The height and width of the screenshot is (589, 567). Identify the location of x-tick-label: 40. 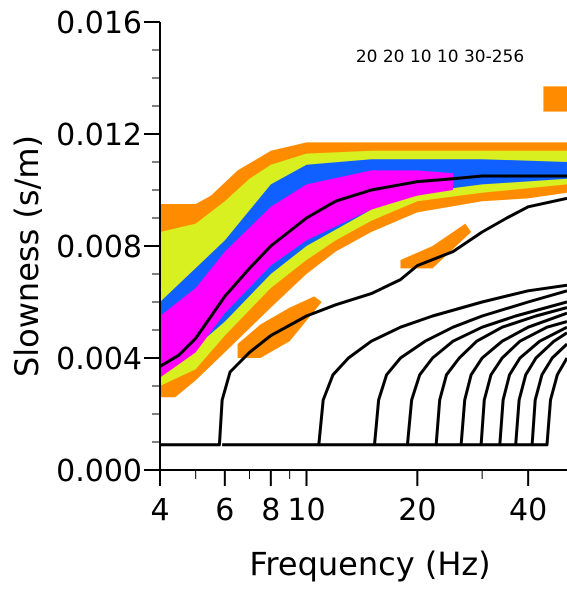
(528, 510).